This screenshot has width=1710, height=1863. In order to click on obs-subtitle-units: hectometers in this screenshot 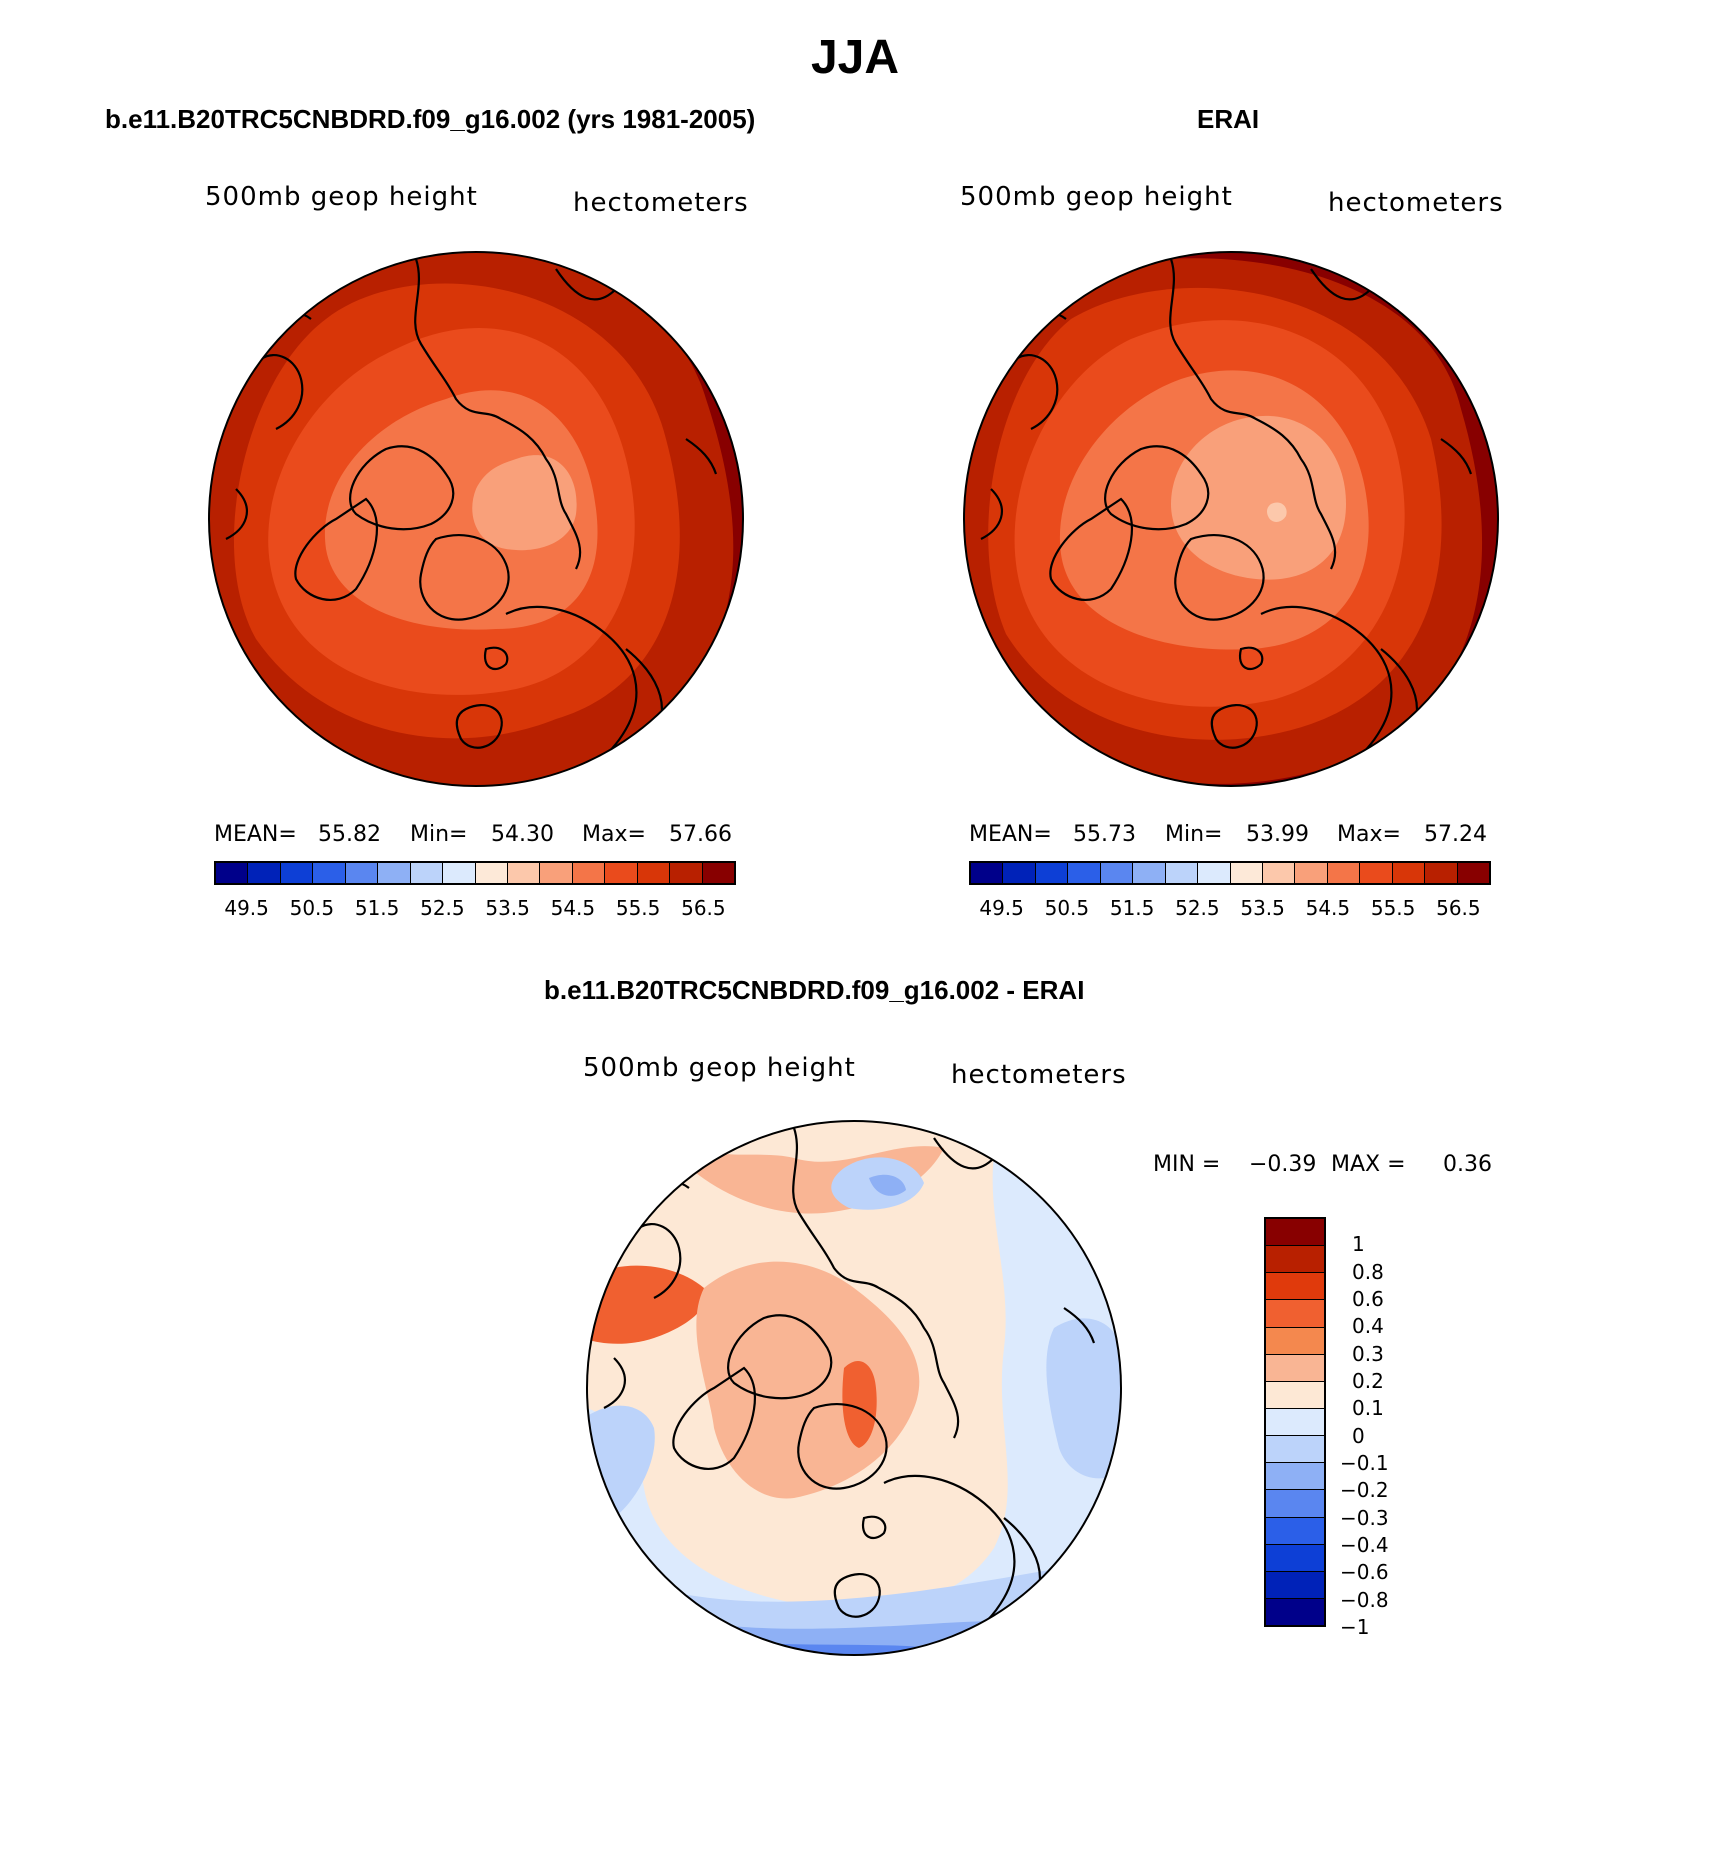, I will do `click(1416, 203)`.